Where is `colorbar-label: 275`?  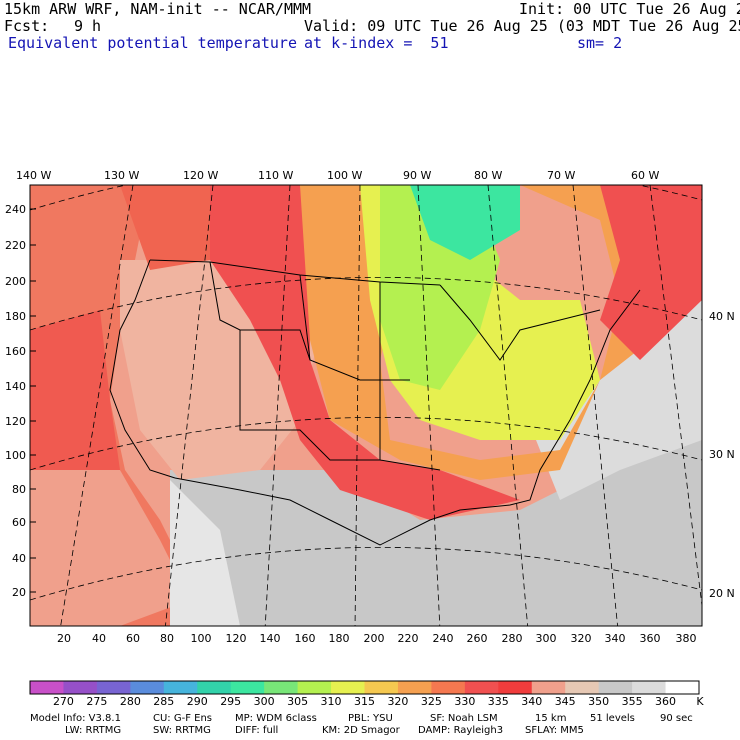 colorbar-label: 275 is located at coordinates (97, 701).